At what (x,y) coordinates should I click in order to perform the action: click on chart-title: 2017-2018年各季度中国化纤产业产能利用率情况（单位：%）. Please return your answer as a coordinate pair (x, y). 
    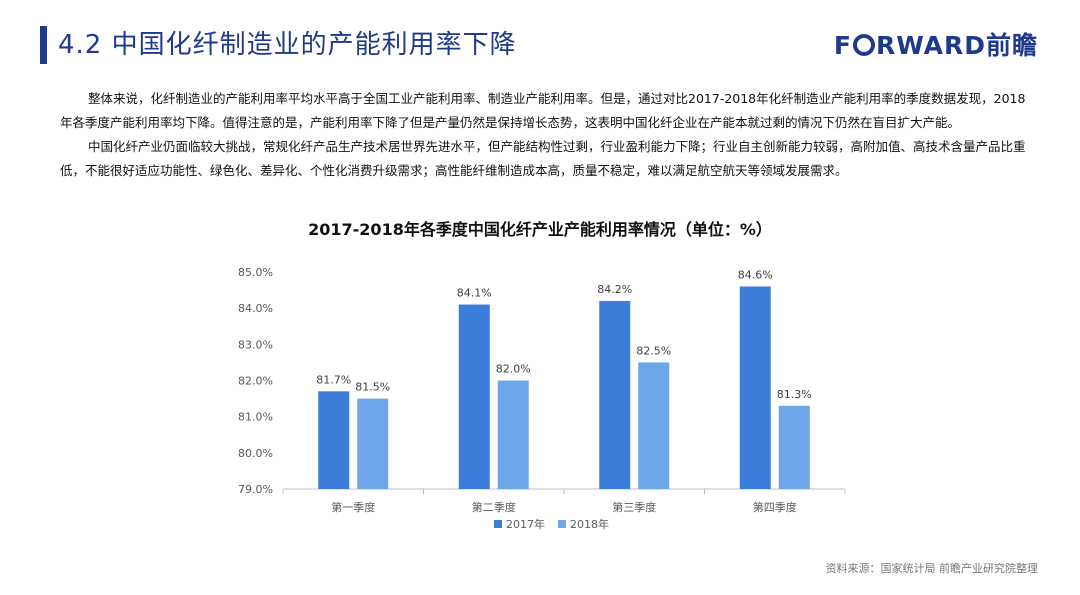
    Looking at the image, I should click on (540, 229).